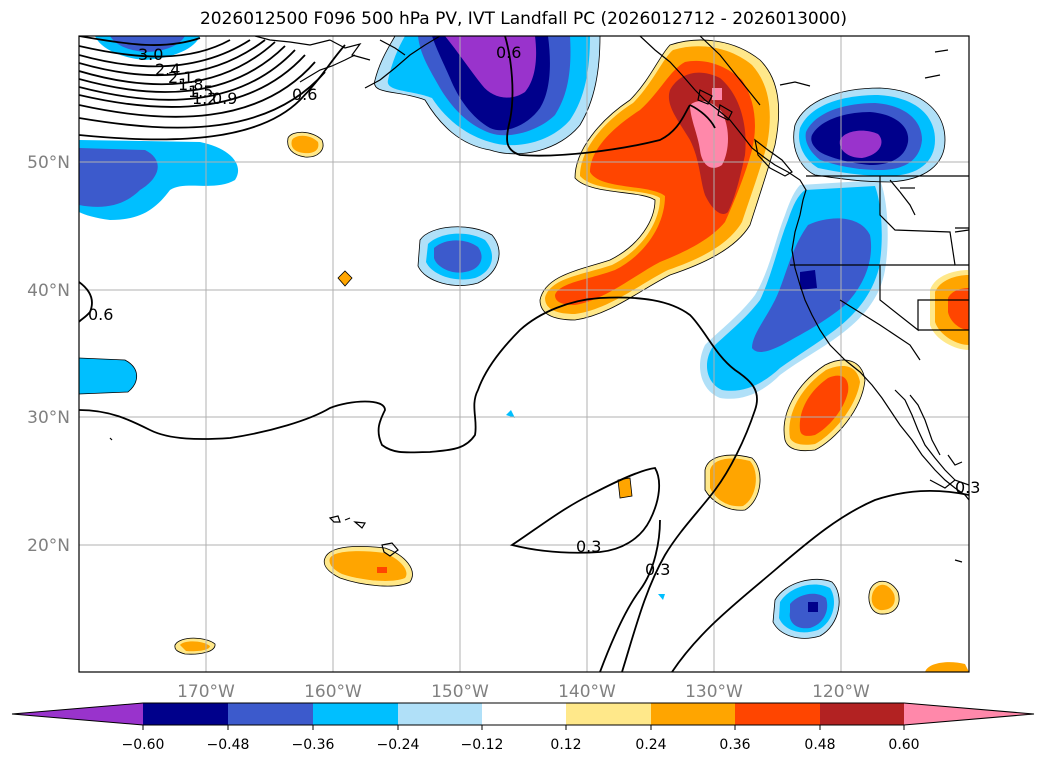 This screenshot has width=1047, height=765. What do you see at coordinates (200, 91) in the screenshot?
I see `contour-label: 1.5` at bounding box center [200, 91].